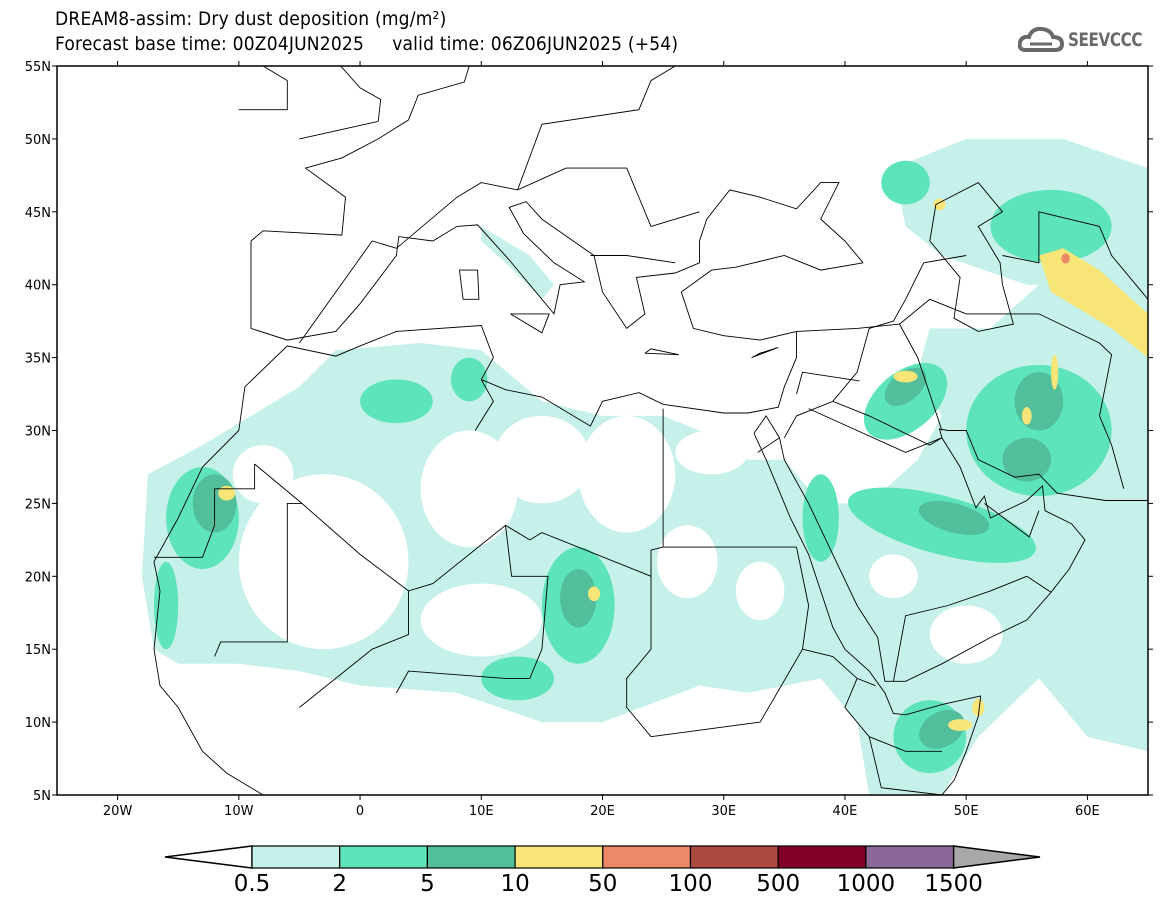 This screenshot has width=1165, height=907. What do you see at coordinates (252, 884) in the screenshot?
I see `colorbar-label: 0.5` at bounding box center [252, 884].